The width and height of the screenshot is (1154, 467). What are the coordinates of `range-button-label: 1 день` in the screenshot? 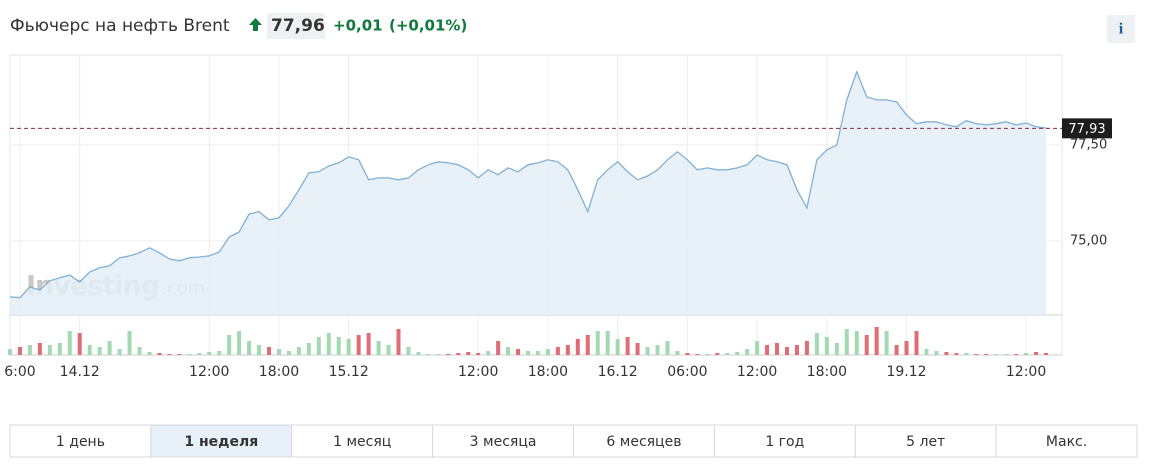 It's located at (80, 442).